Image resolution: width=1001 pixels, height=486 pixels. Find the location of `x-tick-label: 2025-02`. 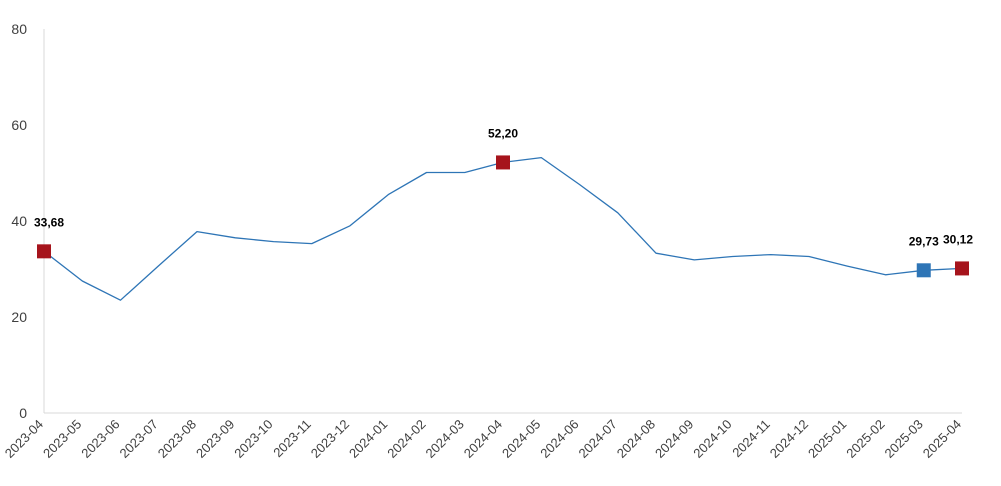

x-tick-label: 2025-02 is located at coordinates (865, 439).